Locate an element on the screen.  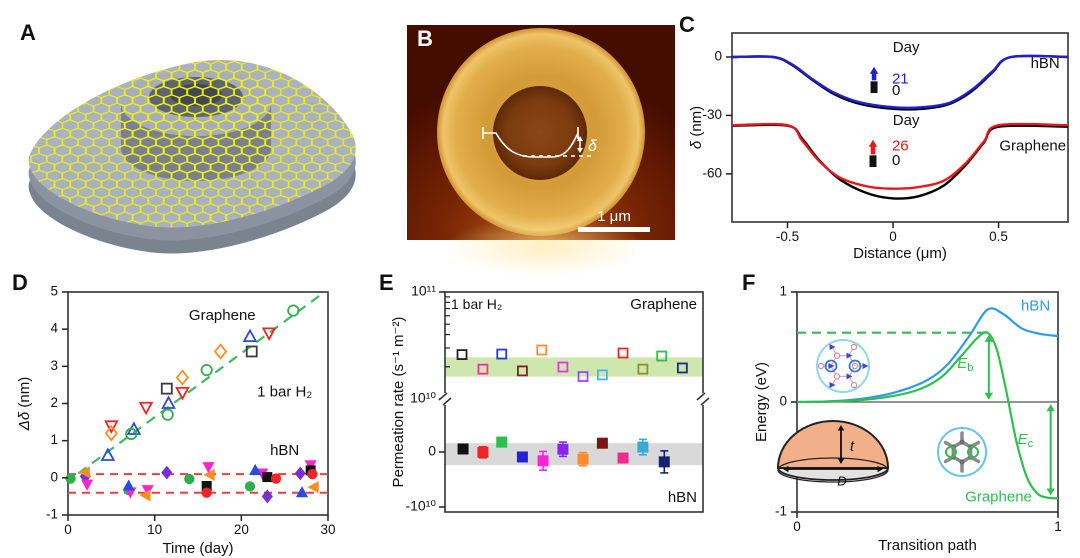
panel-b-label: B is located at coordinates (425, 38).